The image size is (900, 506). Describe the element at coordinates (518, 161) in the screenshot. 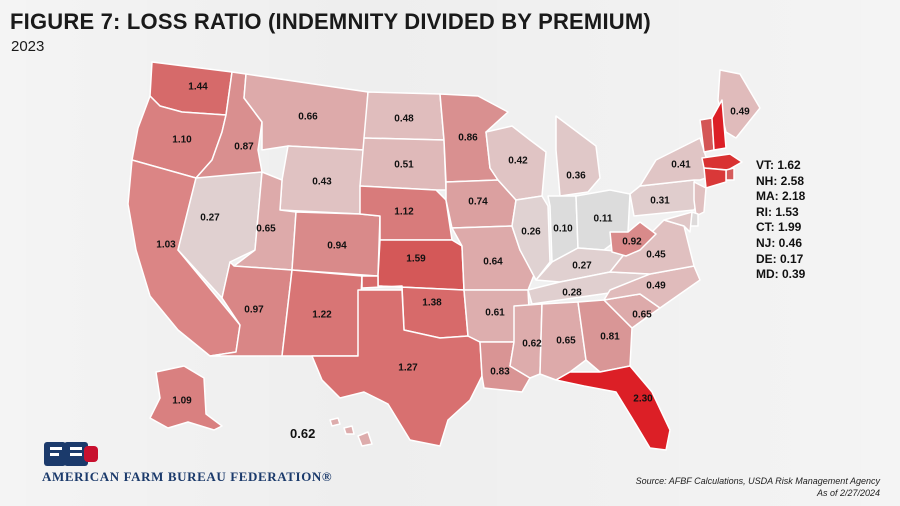

I see `state-value-wi: 0.42` at that location.